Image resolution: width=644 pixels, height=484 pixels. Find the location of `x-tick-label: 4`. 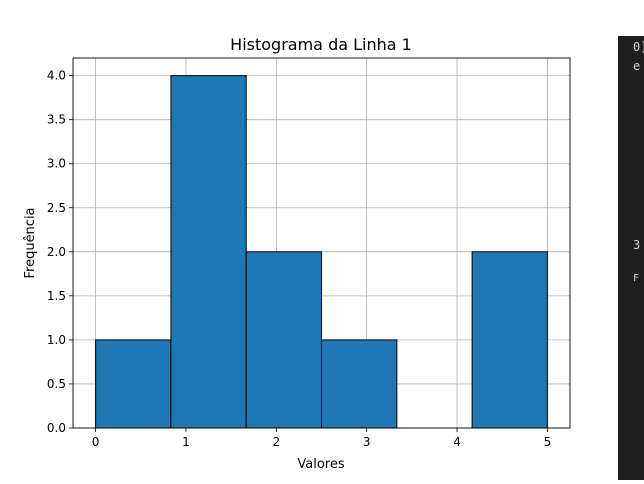

x-tick-label: 4 is located at coordinates (457, 442).